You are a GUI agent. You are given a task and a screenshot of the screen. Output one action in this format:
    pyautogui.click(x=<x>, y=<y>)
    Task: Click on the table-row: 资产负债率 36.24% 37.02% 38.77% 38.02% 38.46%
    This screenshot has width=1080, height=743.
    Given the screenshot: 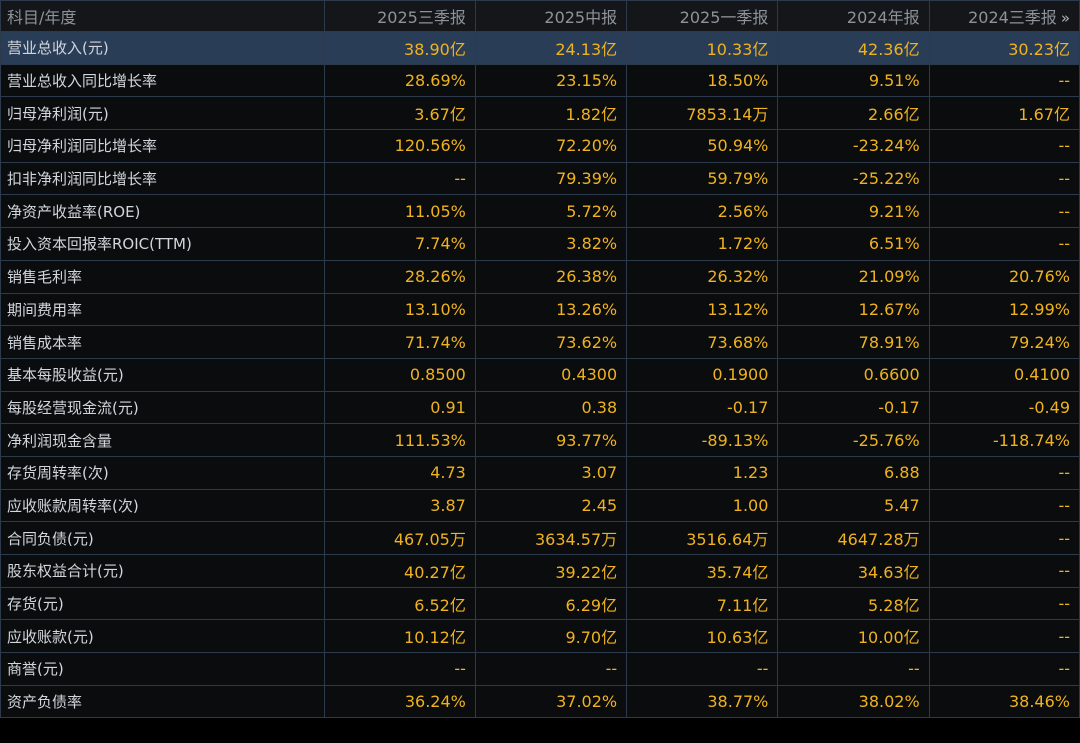 What is the action you would take?
    pyautogui.click(x=540, y=701)
    